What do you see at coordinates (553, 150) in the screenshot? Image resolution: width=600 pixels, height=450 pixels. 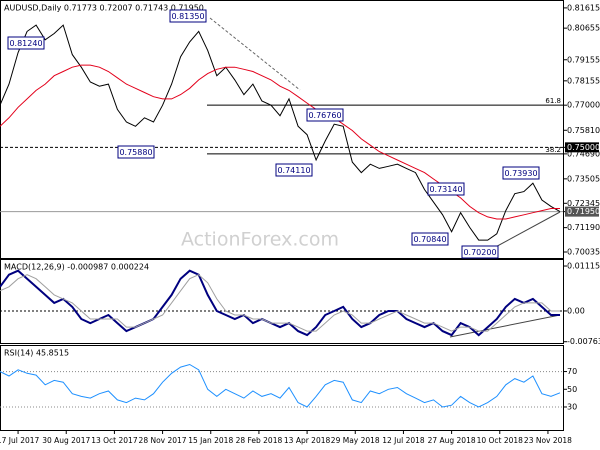 I see `fib-label: 38.2` at bounding box center [553, 150].